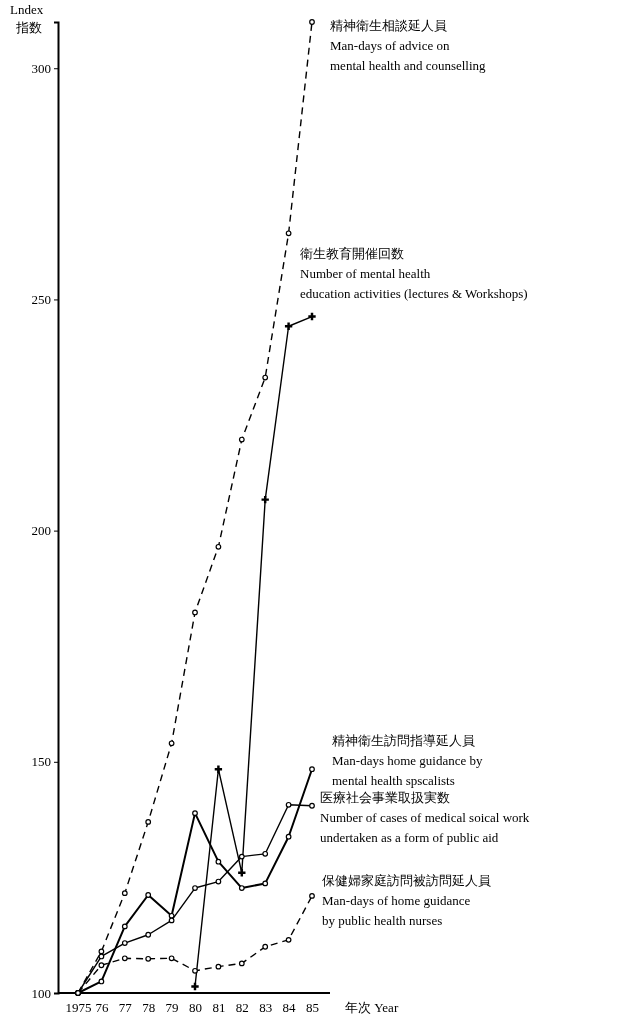 This screenshot has height=1023, width=641. I want to click on x-tick-label: 80, so click(195, 1008).